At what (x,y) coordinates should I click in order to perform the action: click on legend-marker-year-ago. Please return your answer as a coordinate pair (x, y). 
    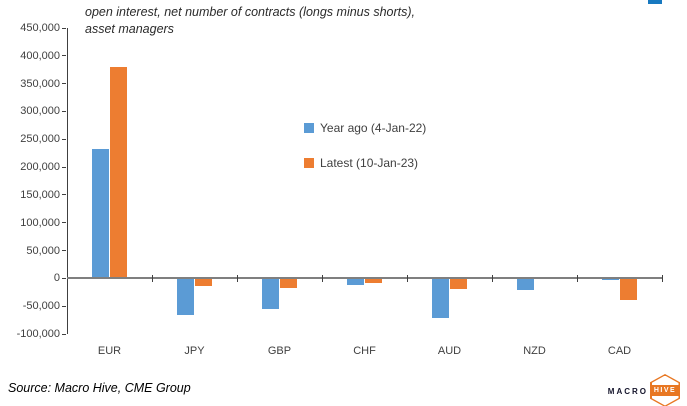
    Looking at the image, I should click on (309, 128).